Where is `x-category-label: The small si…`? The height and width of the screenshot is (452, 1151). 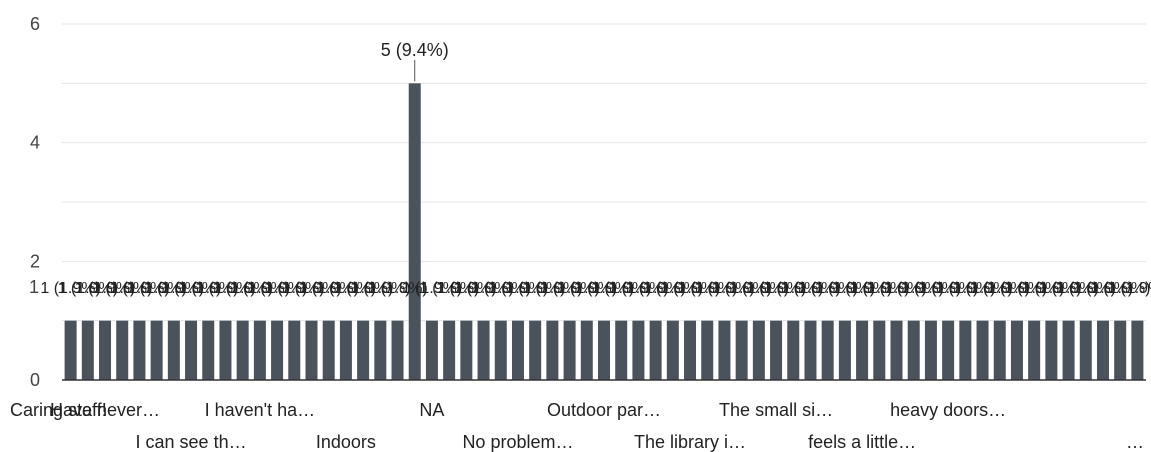 x-category-label: The small si… is located at coordinates (776, 410).